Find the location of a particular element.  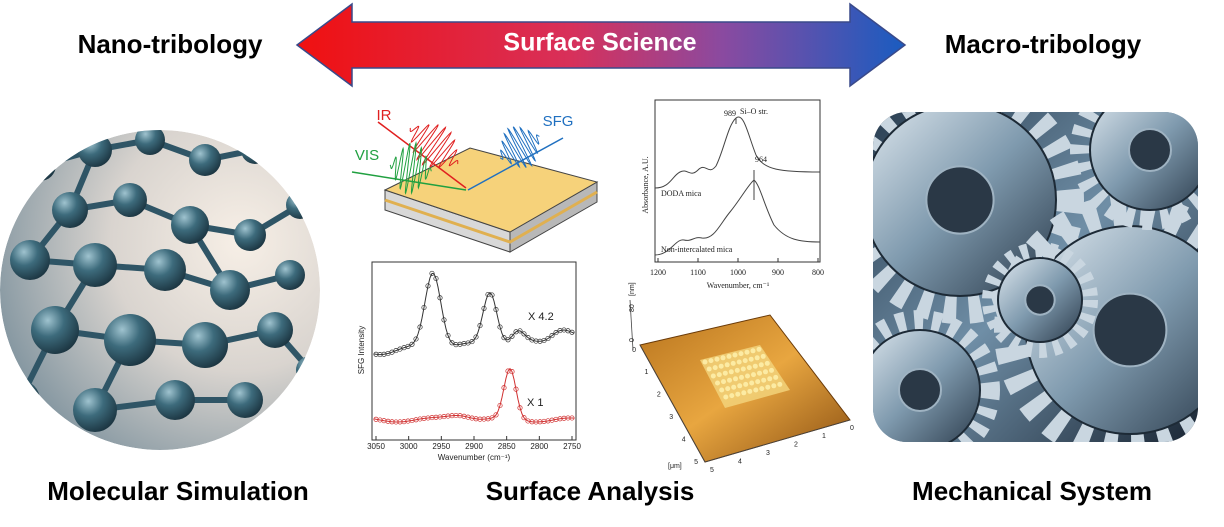

section-label: Surface Analysis is located at coordinates (590, 491).